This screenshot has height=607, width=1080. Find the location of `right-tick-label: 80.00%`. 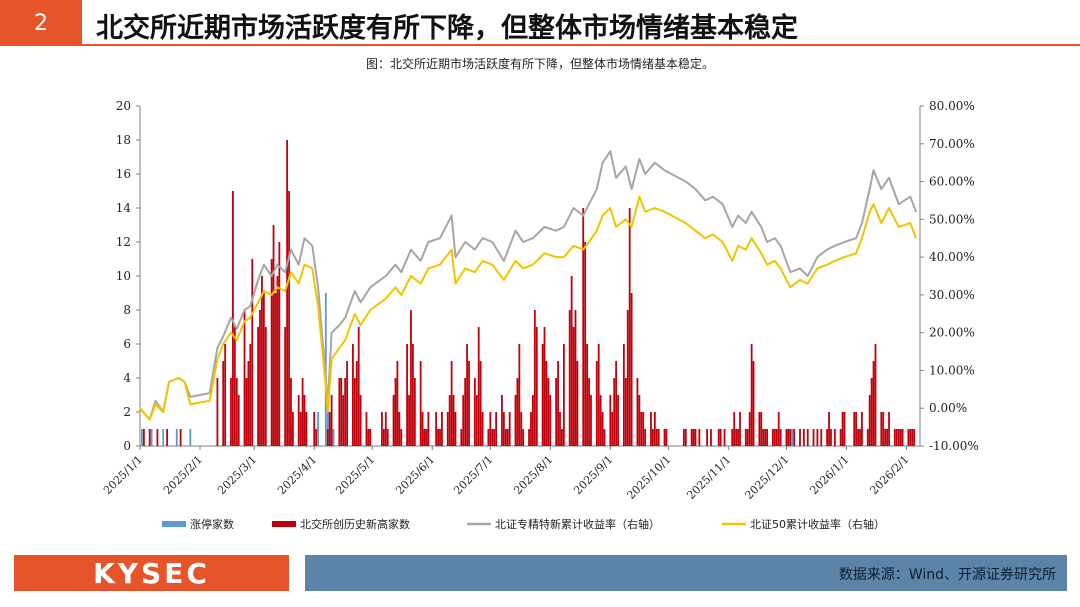

right-tick-label: 80.00% is located at coordinates (952, 106).